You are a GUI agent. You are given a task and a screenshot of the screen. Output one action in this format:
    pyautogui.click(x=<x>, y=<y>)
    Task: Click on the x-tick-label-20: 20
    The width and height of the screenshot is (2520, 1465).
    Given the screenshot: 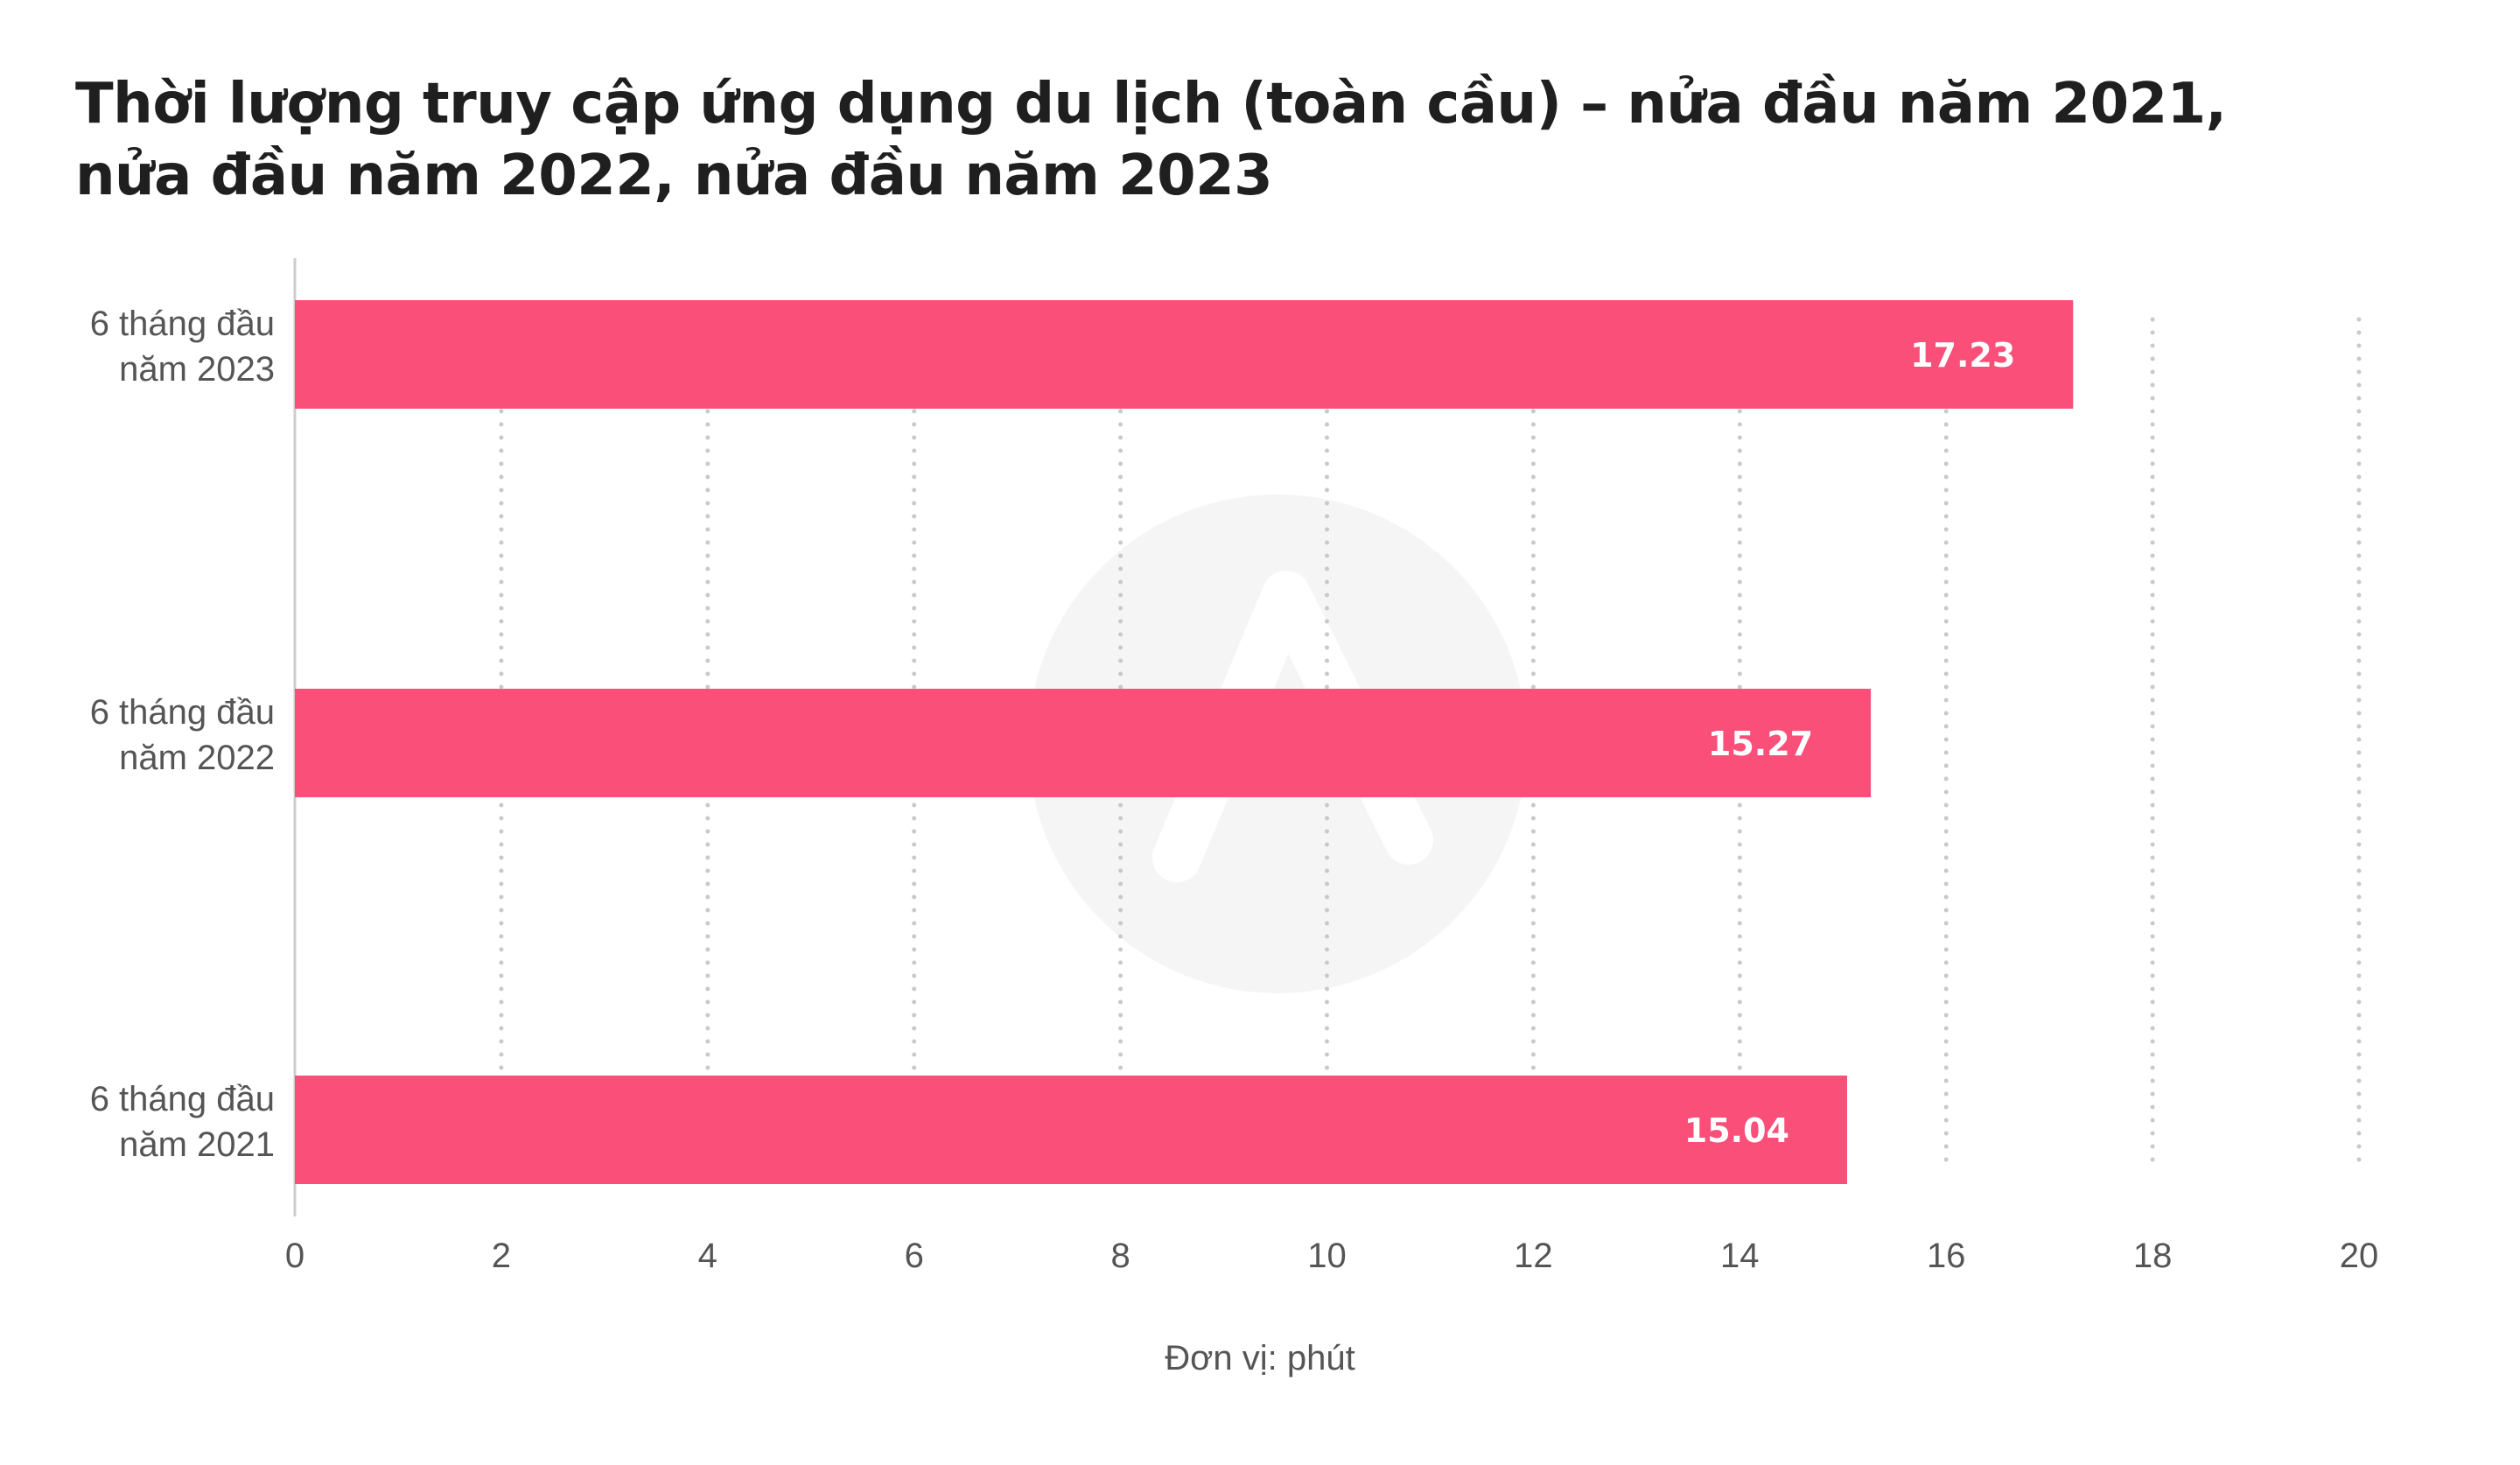 What is the action you would take?
    pyautogui.click(x=2359, y=1256)
    